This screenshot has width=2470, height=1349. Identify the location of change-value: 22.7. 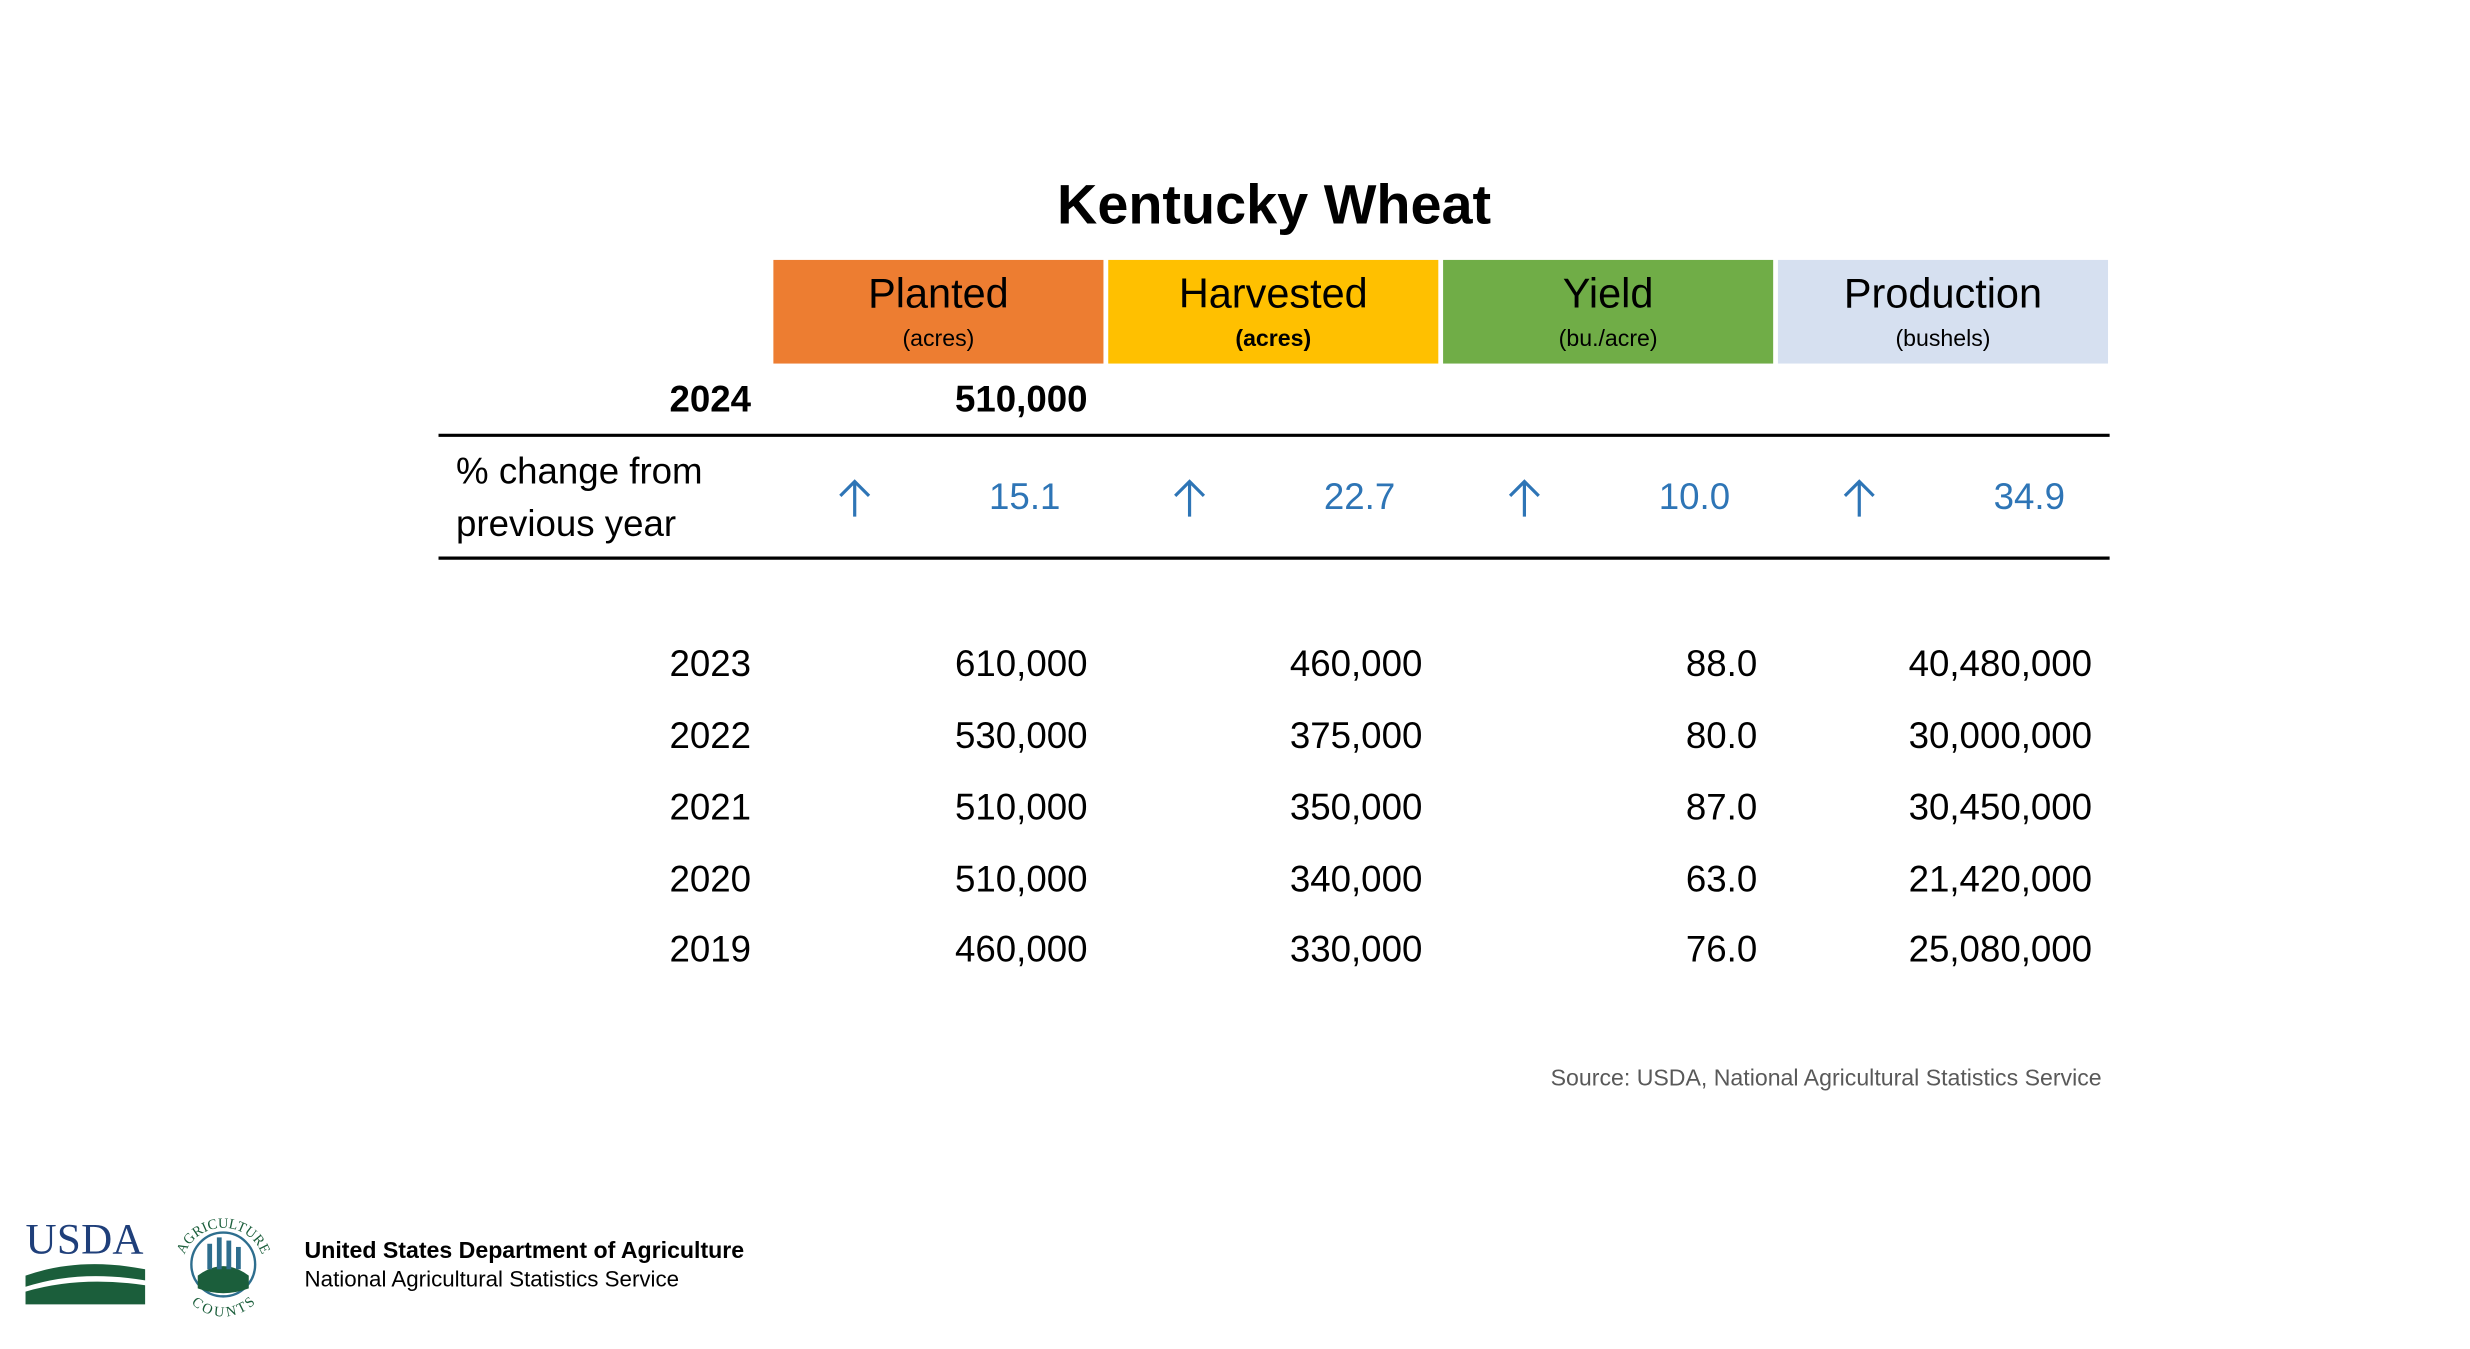
(1359, 496).